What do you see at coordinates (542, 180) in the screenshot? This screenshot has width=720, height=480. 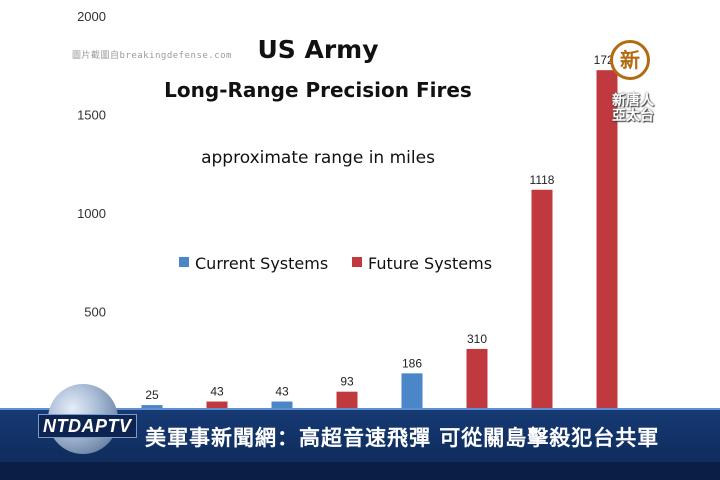 I see `bar-data-label: 1118` at bounding box center [542, 180].